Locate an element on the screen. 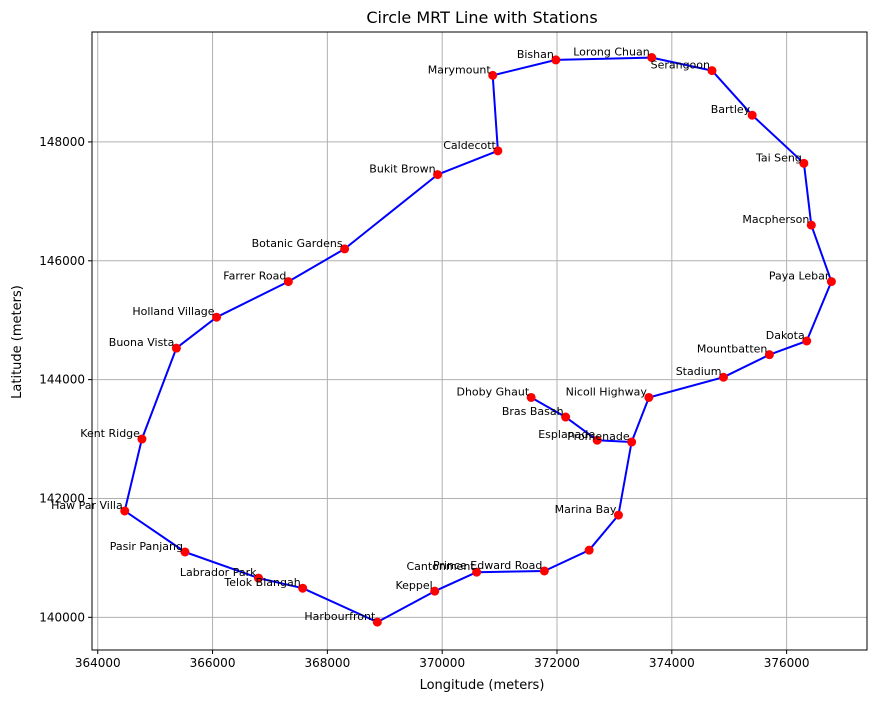 The height and width of the screenshot is (701, 877). y-tick-label: 148000 is located at coordinates (62, 142).